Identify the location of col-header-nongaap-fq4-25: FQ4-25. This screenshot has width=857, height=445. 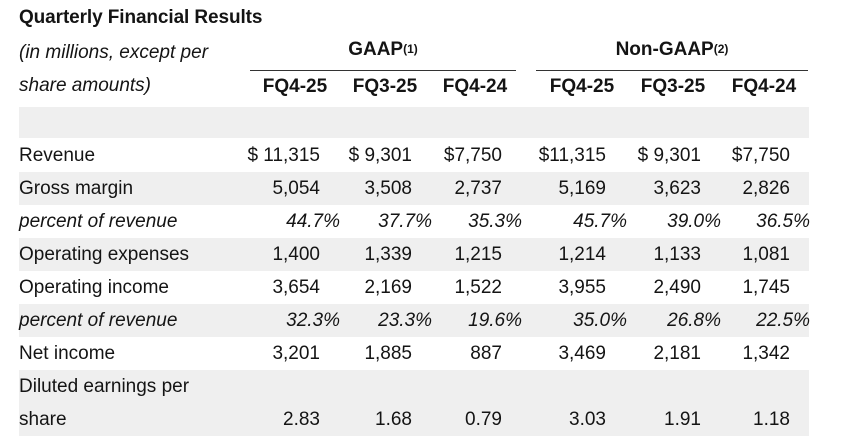
(582, 86).